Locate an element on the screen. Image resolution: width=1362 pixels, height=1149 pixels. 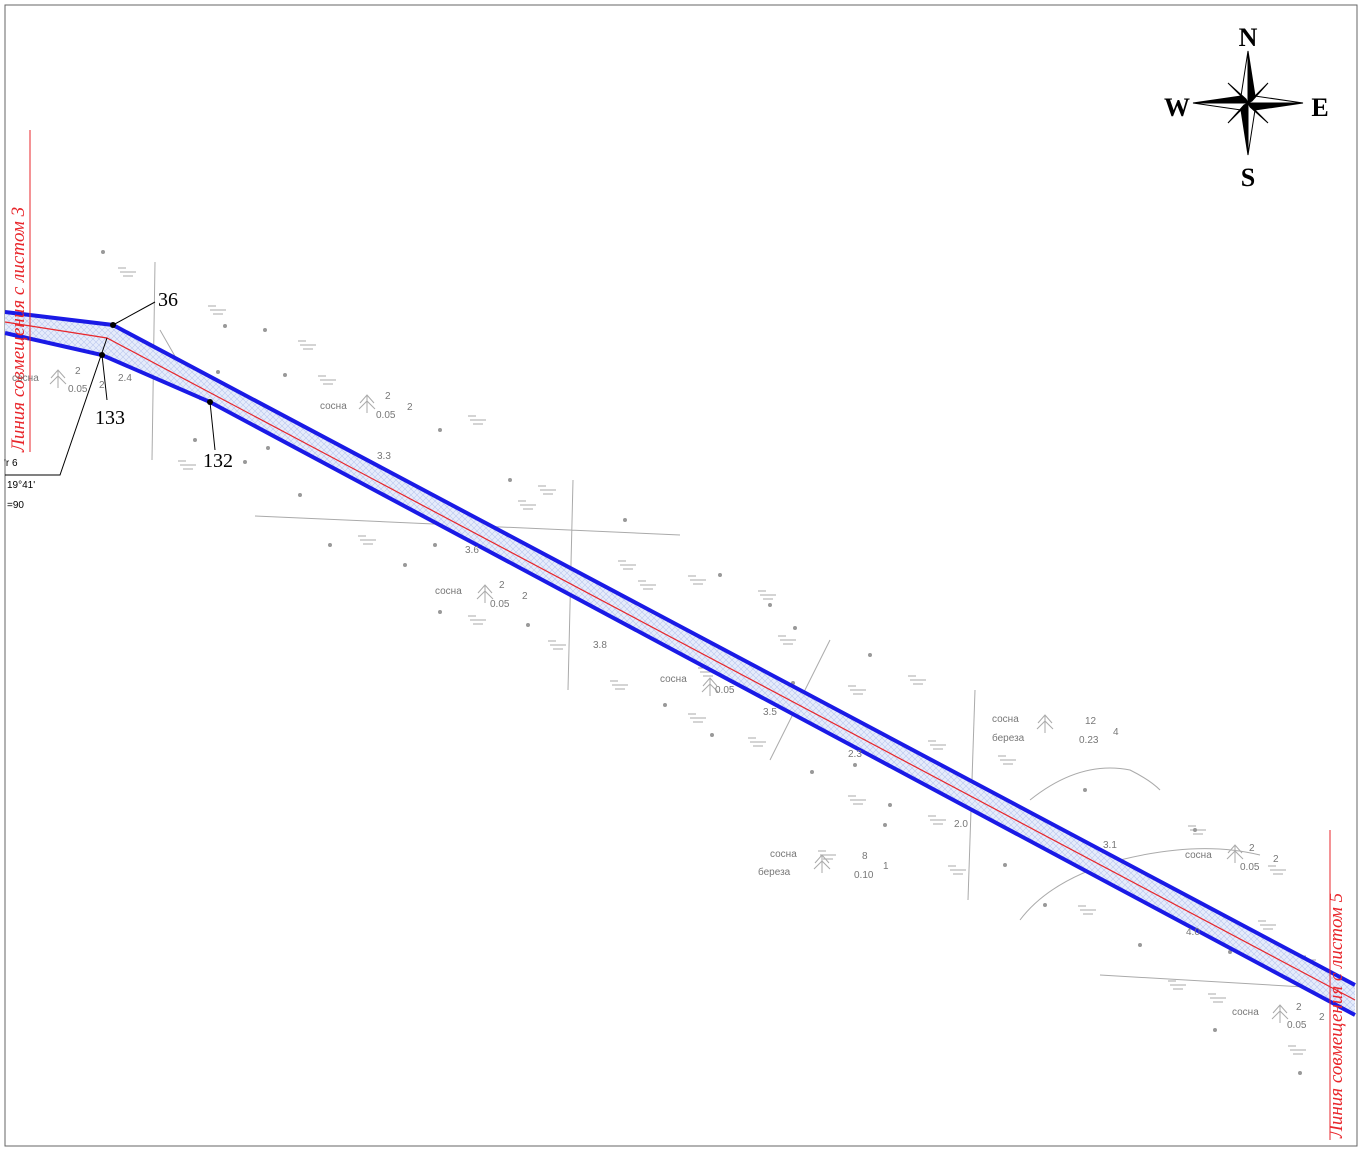
map-label: 4 is located at coordinates (1116, 732).